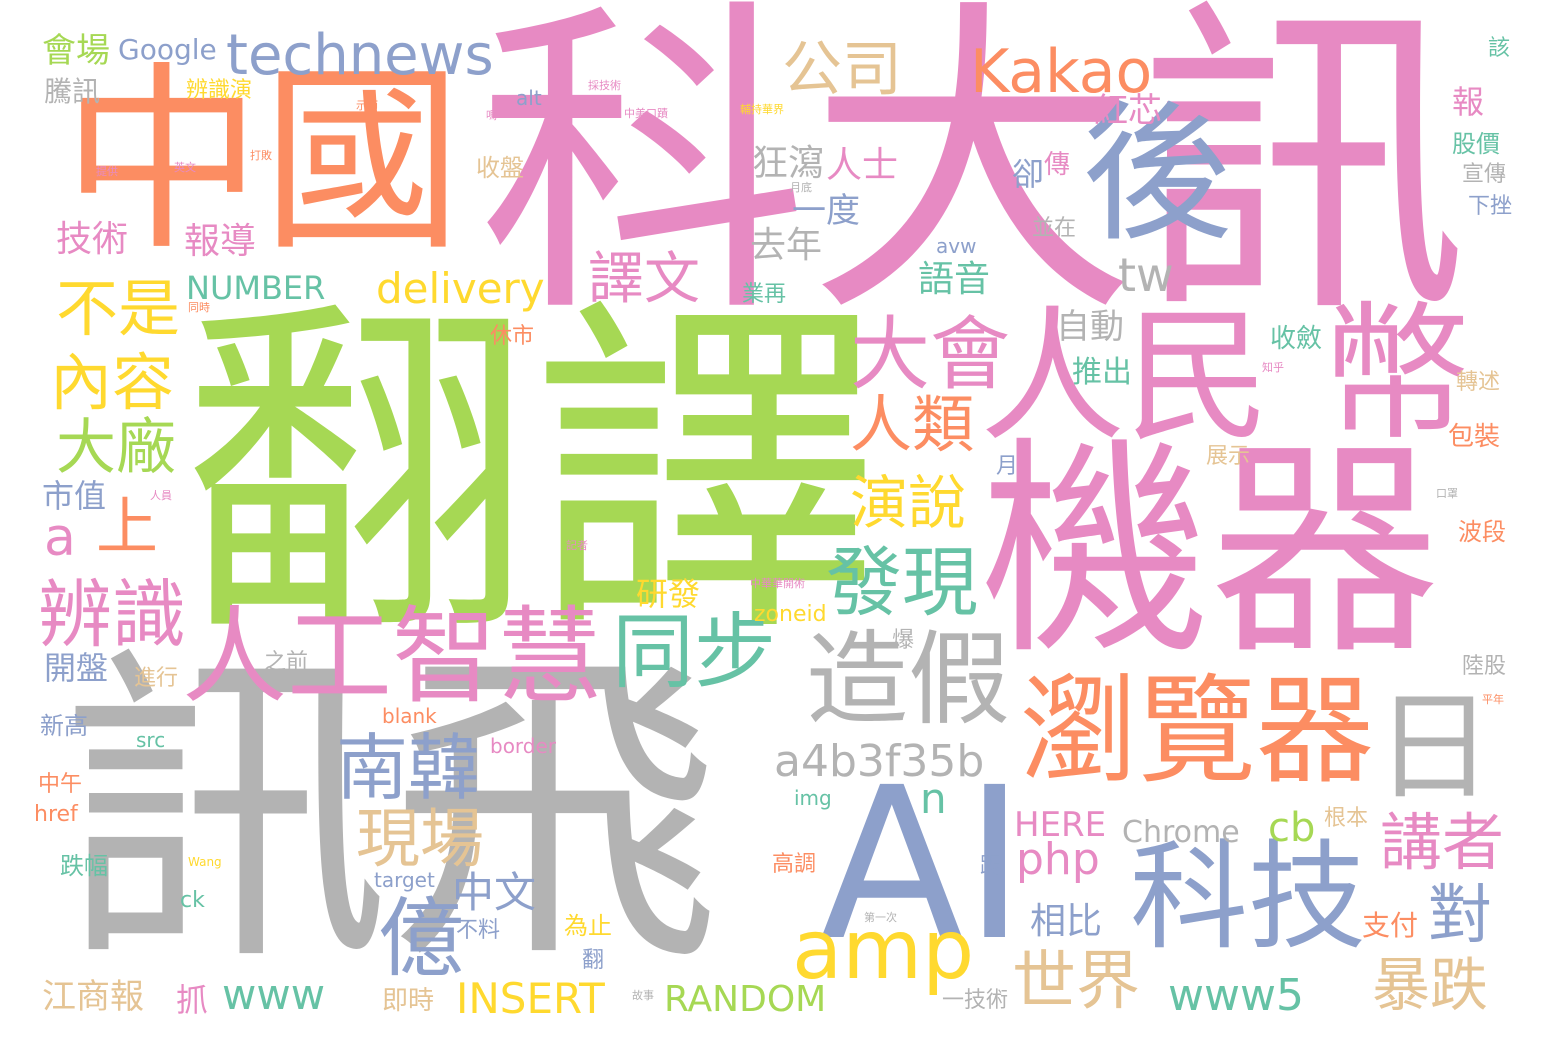  What do you see at coordinates (786, 245) in the screenshot?
I see `word-qunian: 去年` at bounding box center [786, 245].